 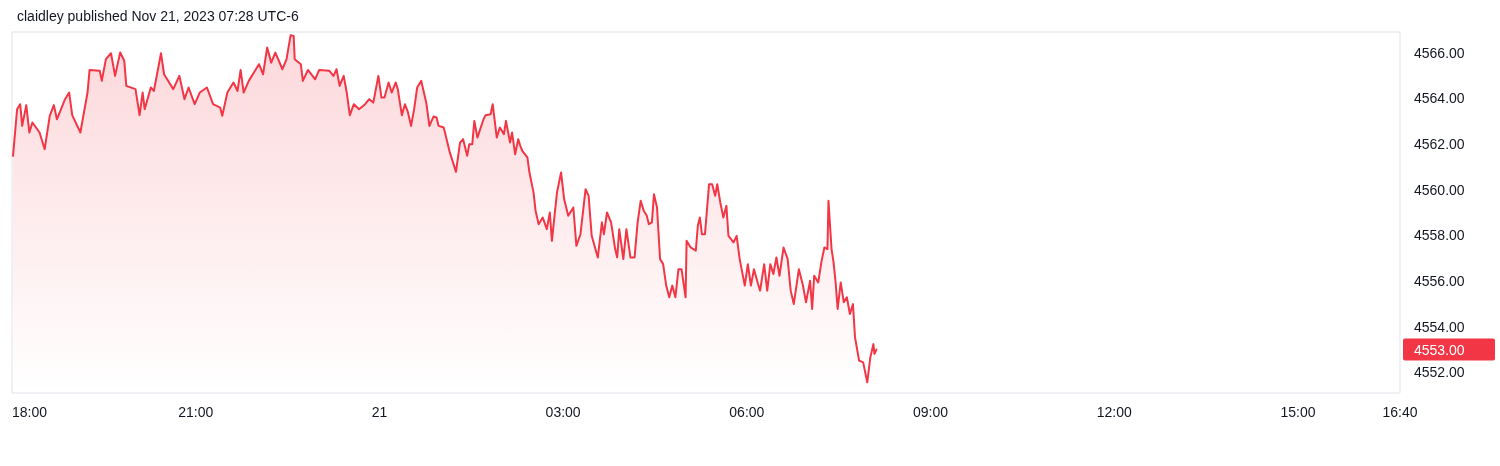 I want to click on y-tick-label: 4560.00, so click(x=1439, y=189).